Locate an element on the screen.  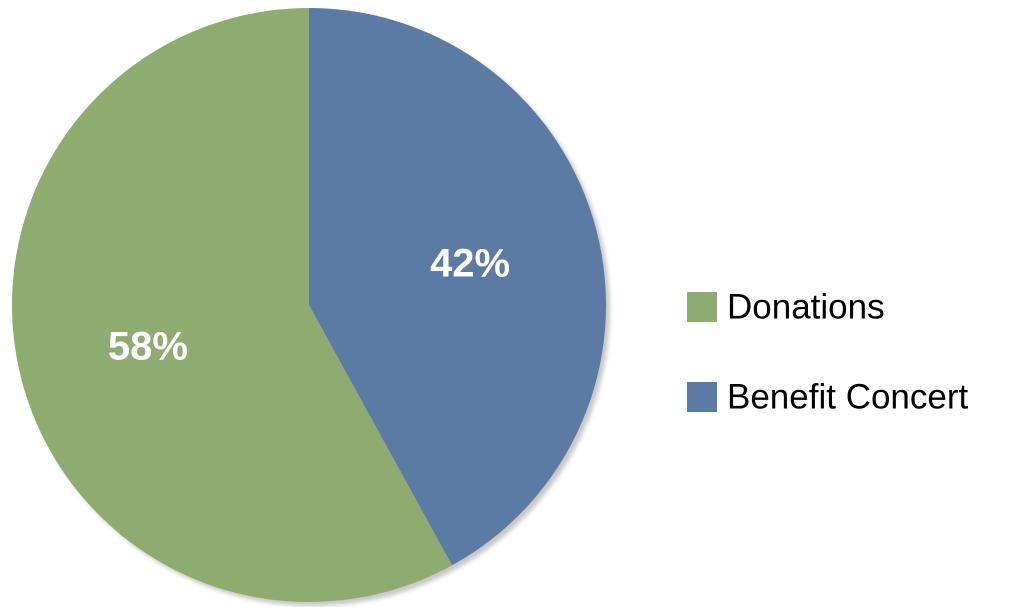
legend: Donations Benefit Concert is located at coordinates (828, 352).